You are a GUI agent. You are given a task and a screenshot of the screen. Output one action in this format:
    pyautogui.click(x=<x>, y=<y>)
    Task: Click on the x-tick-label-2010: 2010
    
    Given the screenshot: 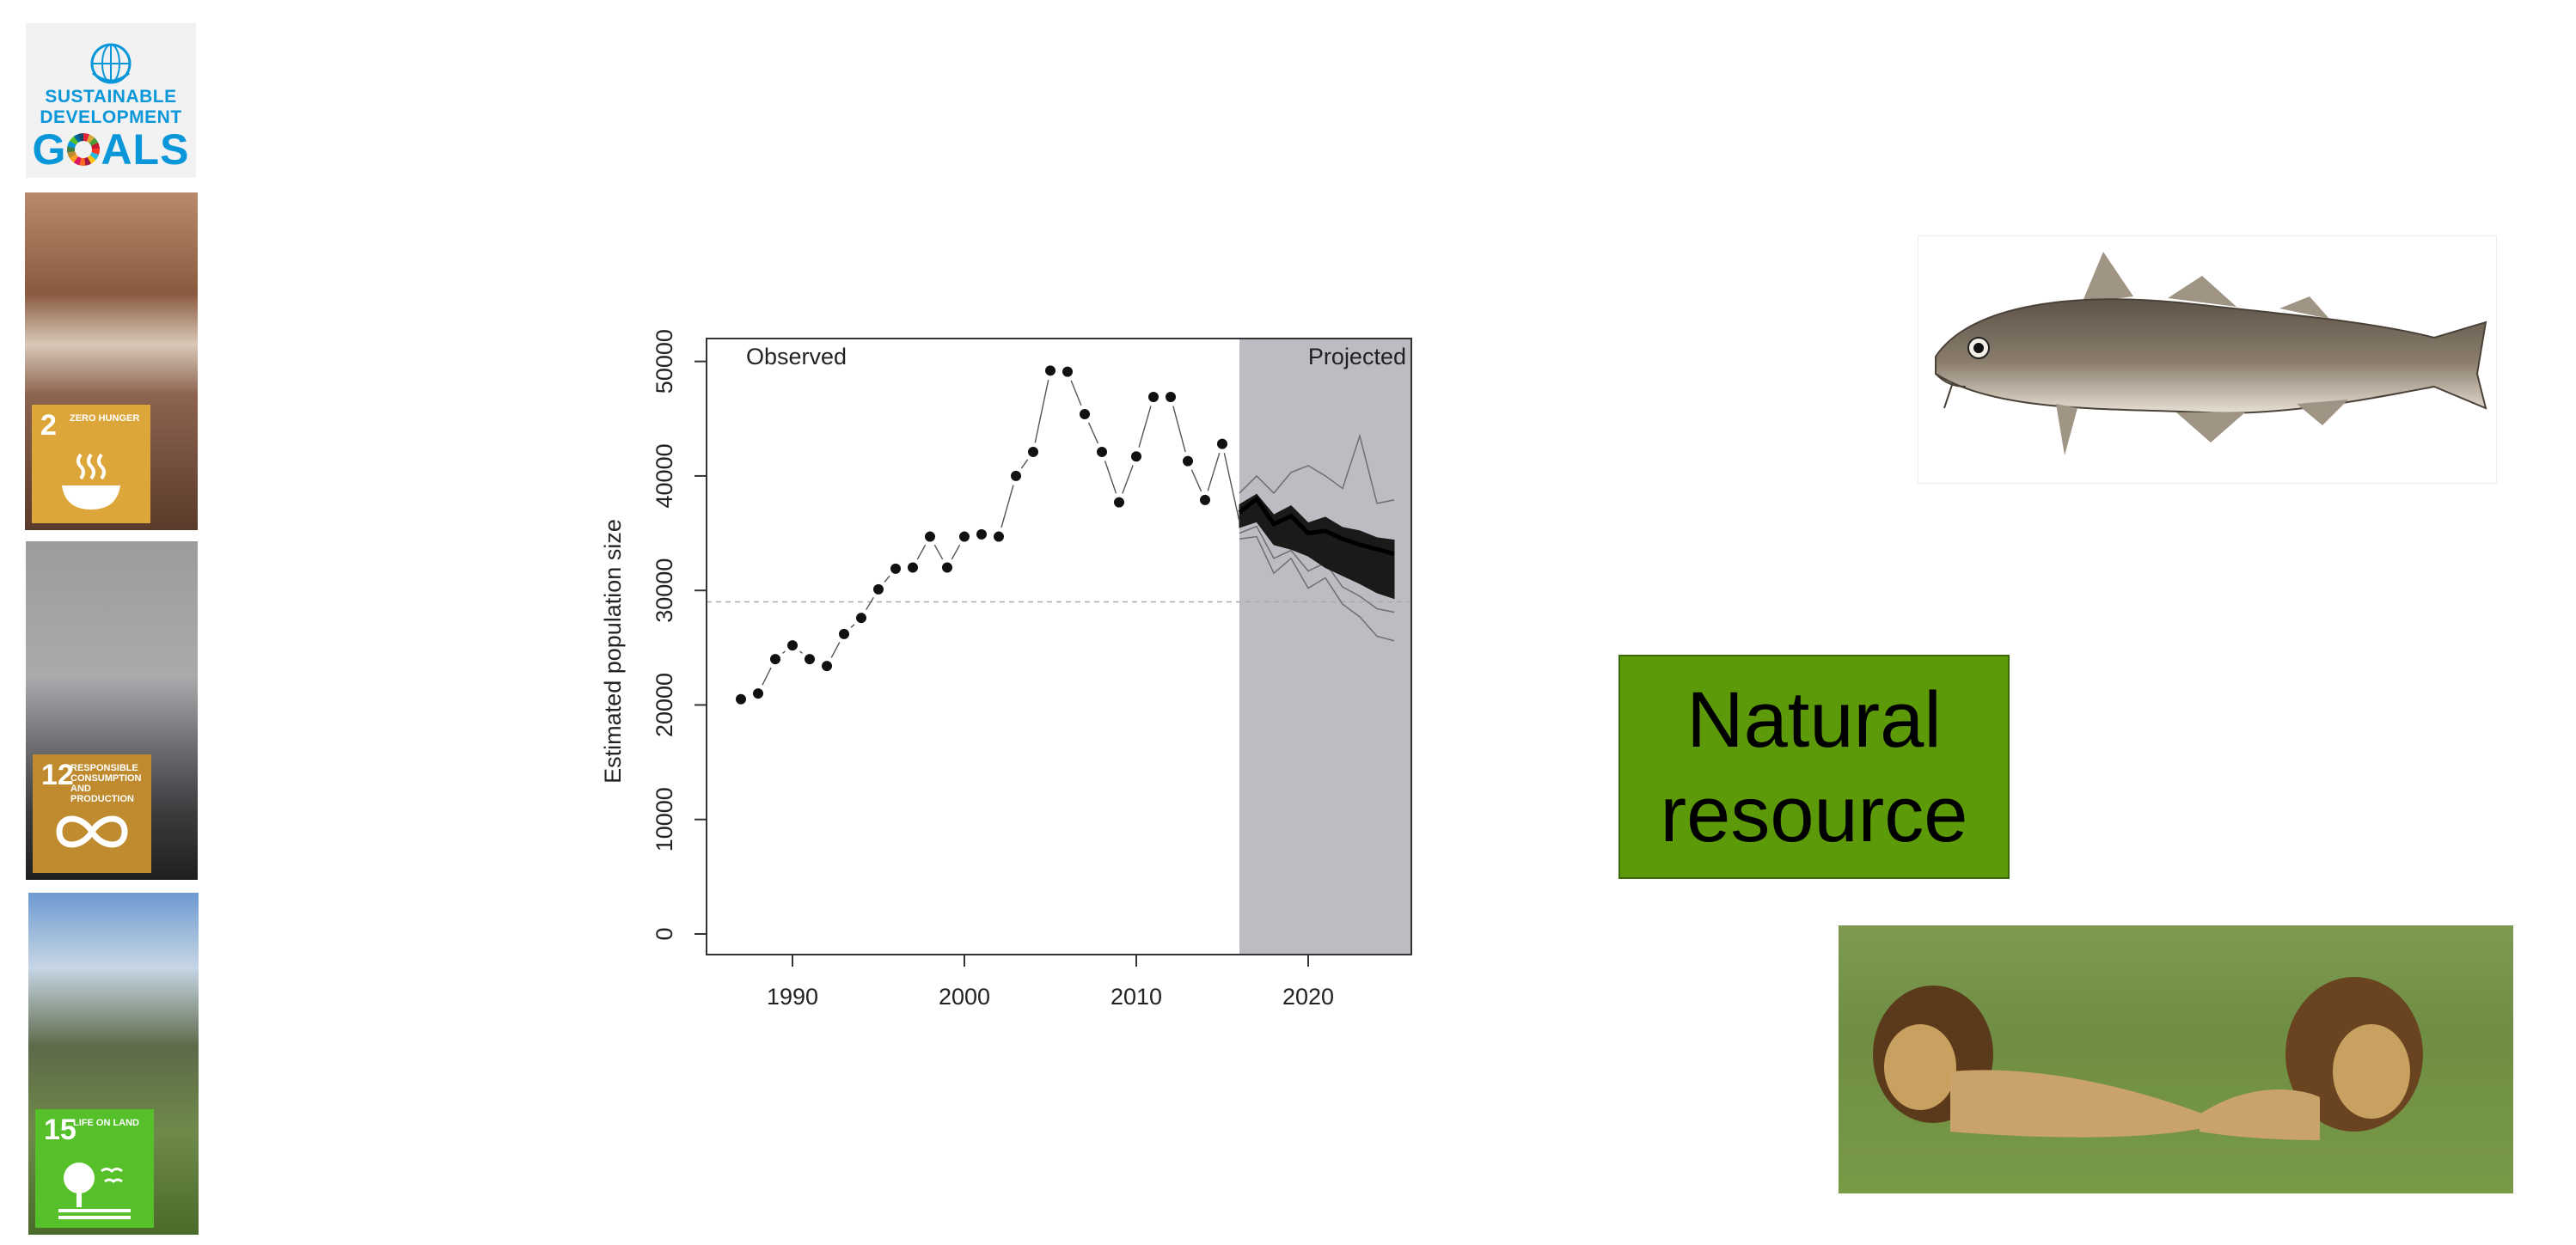 What is the action you would take?
    pyautogui.click(x=1136, y=997)
    